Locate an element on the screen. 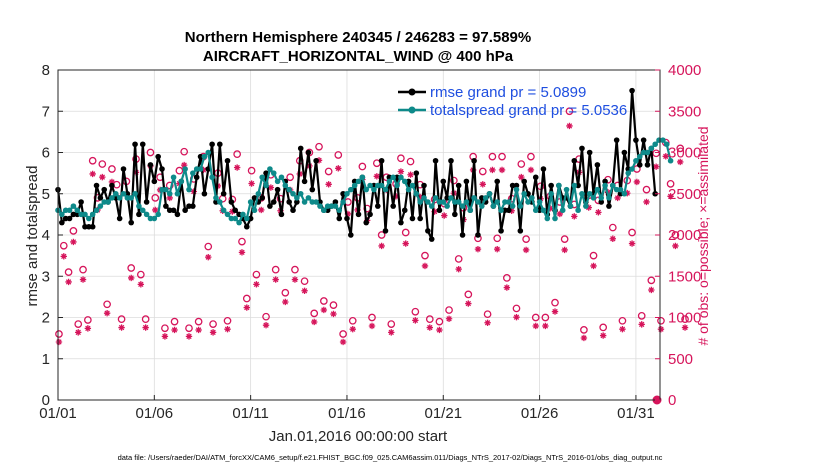  y-right-tick-label-4: 2000 is located at coordinates (684, 235).